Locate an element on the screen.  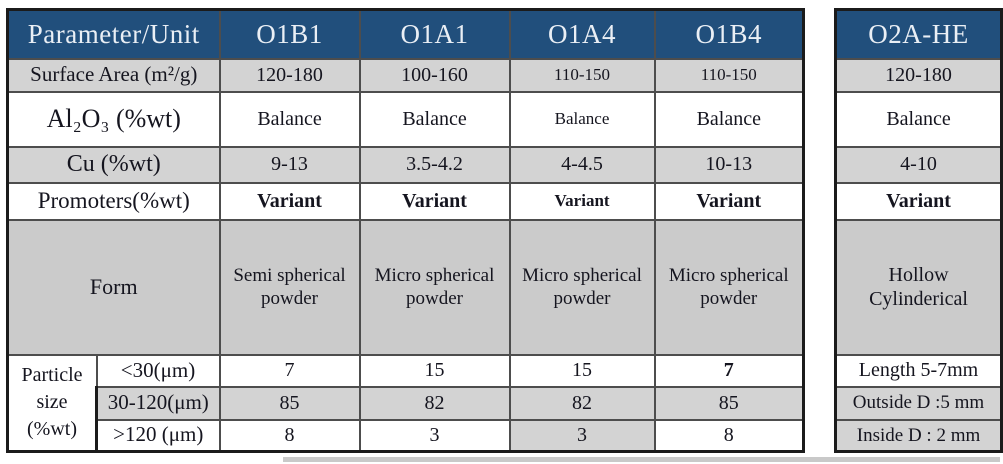
al2o3-row: Balance is located at coordinates (918, 119).